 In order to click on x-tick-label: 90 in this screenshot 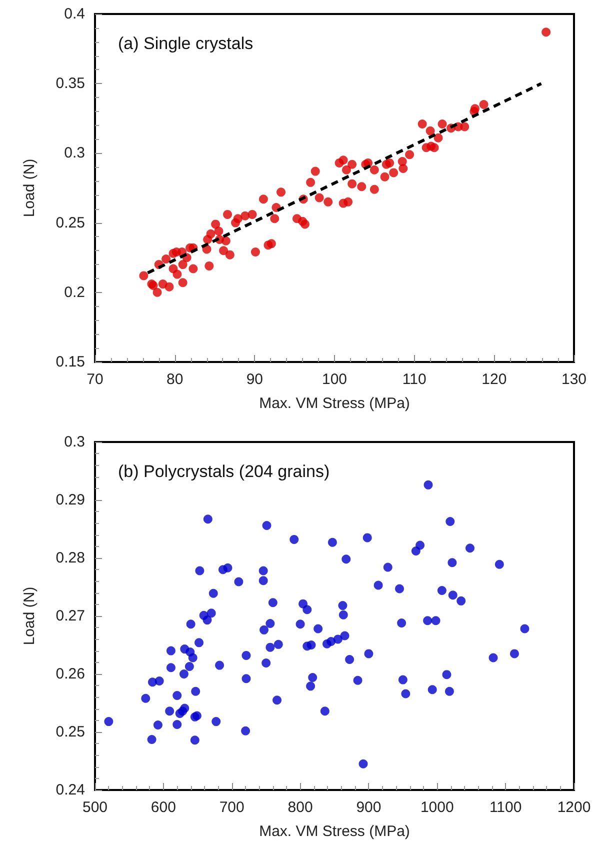, I will do `click(255, 379)`.